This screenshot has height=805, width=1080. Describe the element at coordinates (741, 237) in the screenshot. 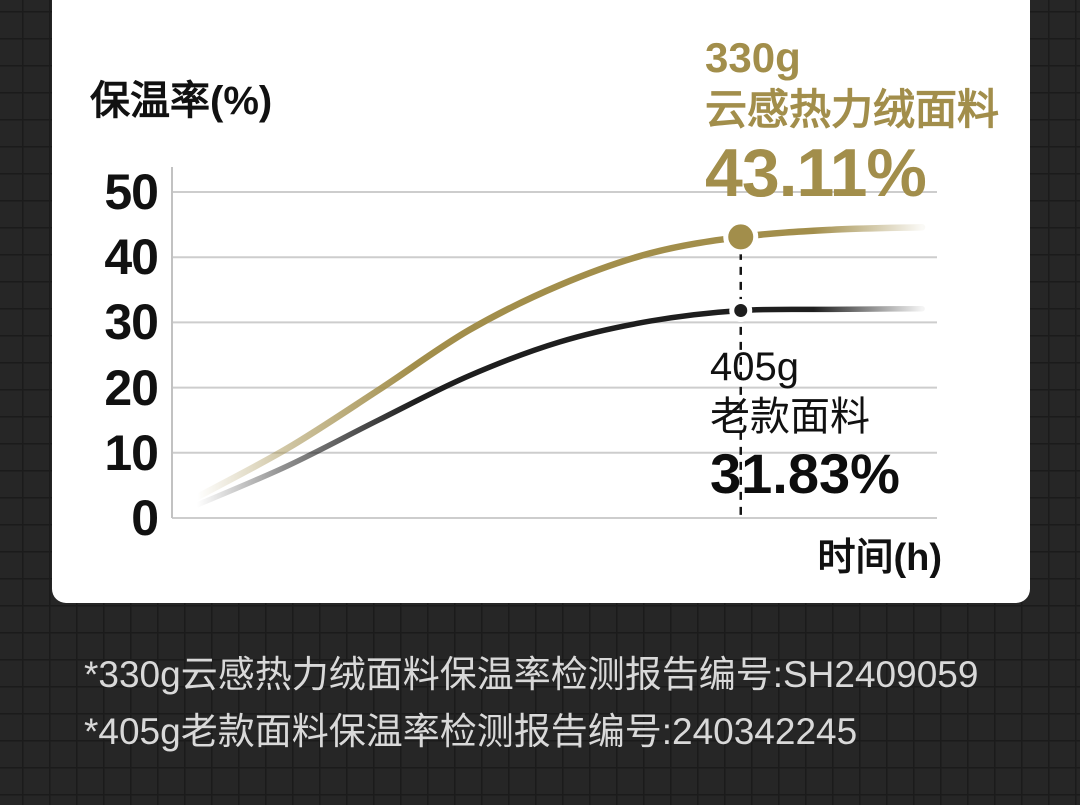

I see `marker-dot-new-fabric` at that location.